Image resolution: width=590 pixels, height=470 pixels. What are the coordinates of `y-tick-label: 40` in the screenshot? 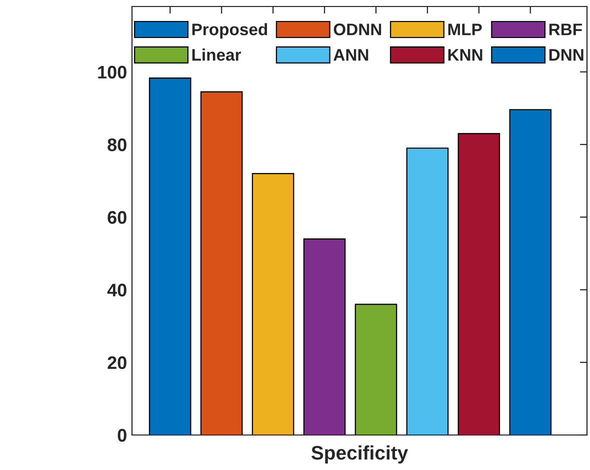 It's located at (116, 290).